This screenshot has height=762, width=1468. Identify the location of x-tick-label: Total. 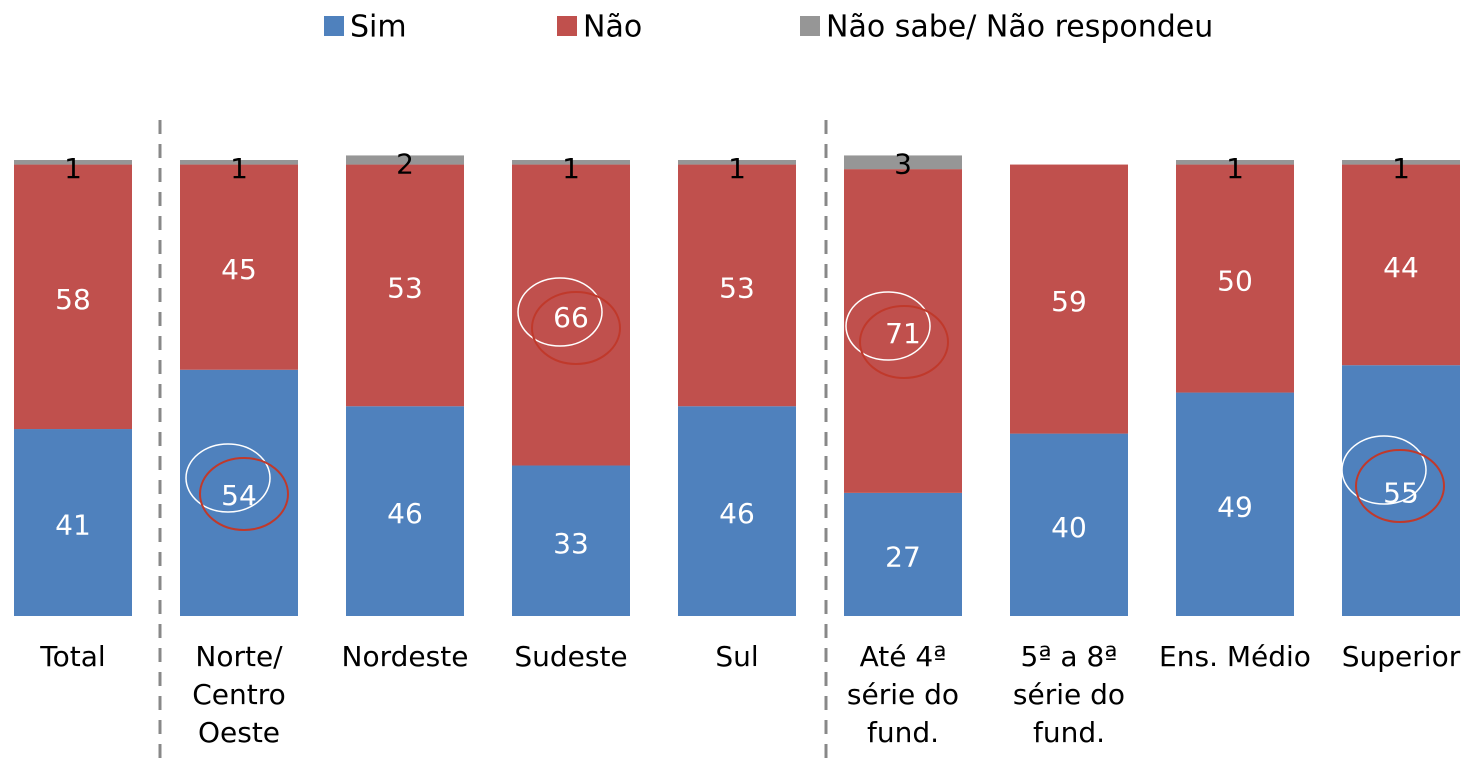
(73, 656).